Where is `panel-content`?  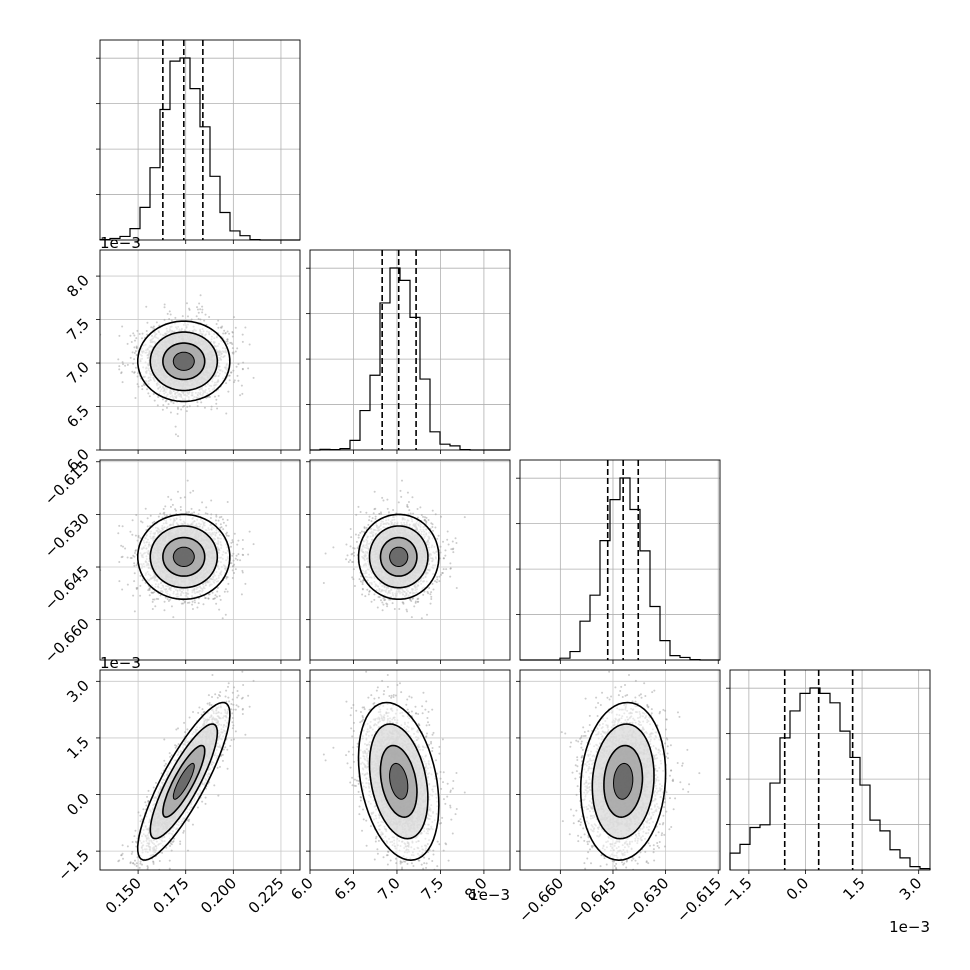
panel-content is located at coordinates (200, 560).